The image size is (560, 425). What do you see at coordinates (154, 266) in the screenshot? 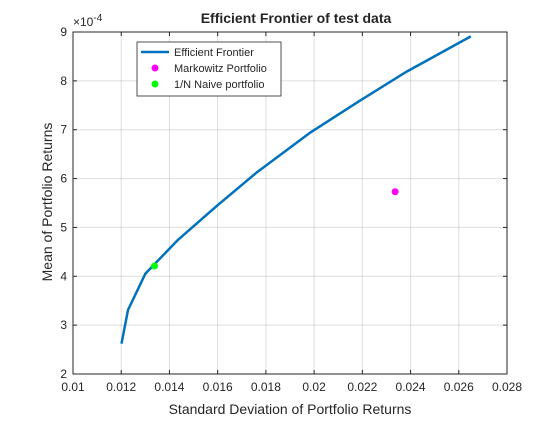
I see `data-point-naive` at bounding box center [154, 266].